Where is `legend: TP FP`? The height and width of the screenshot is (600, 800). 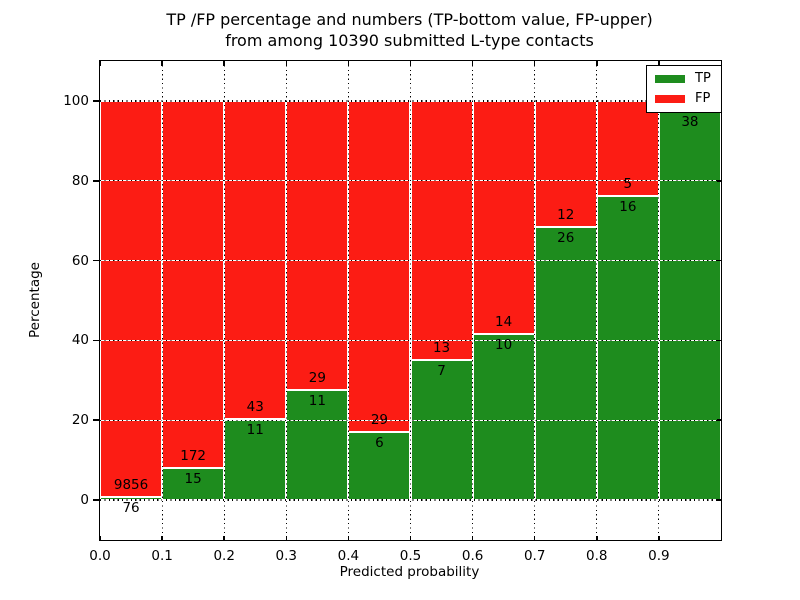 legend: TP FP is located at coordinates (684, 89).